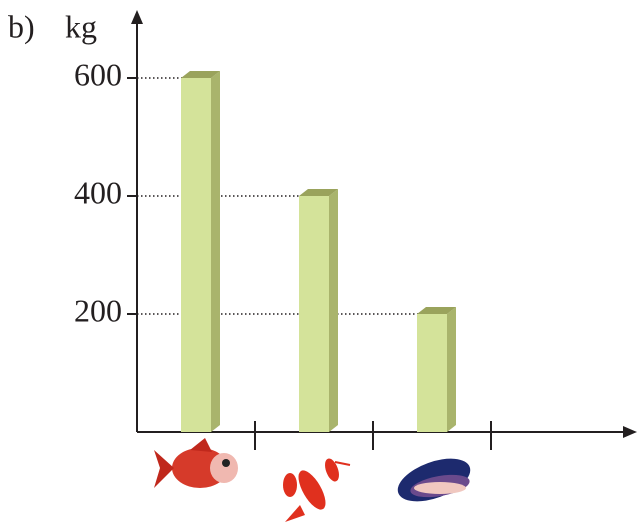 Image resolution: width=637 pixels, height=531 pixels. Describe the element at coordinates (21, 26) in the screenshot. I see `part-label: b)` at that location.